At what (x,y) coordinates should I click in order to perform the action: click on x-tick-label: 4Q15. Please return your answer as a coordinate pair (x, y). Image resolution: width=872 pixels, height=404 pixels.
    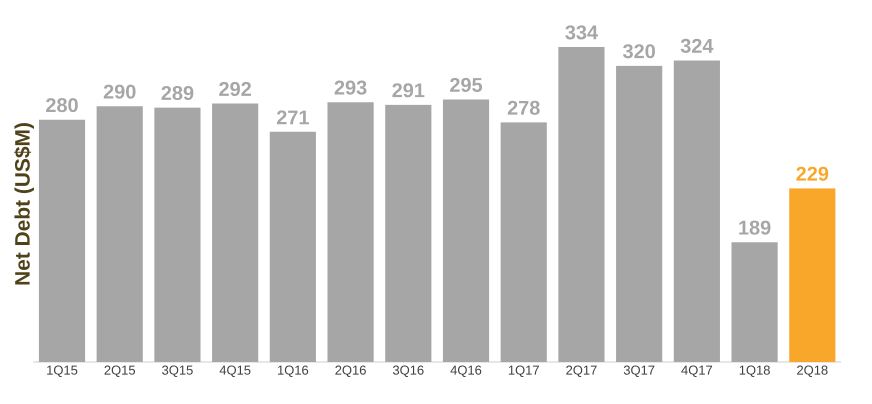
    Looking at the image, I should click on (235, 372).